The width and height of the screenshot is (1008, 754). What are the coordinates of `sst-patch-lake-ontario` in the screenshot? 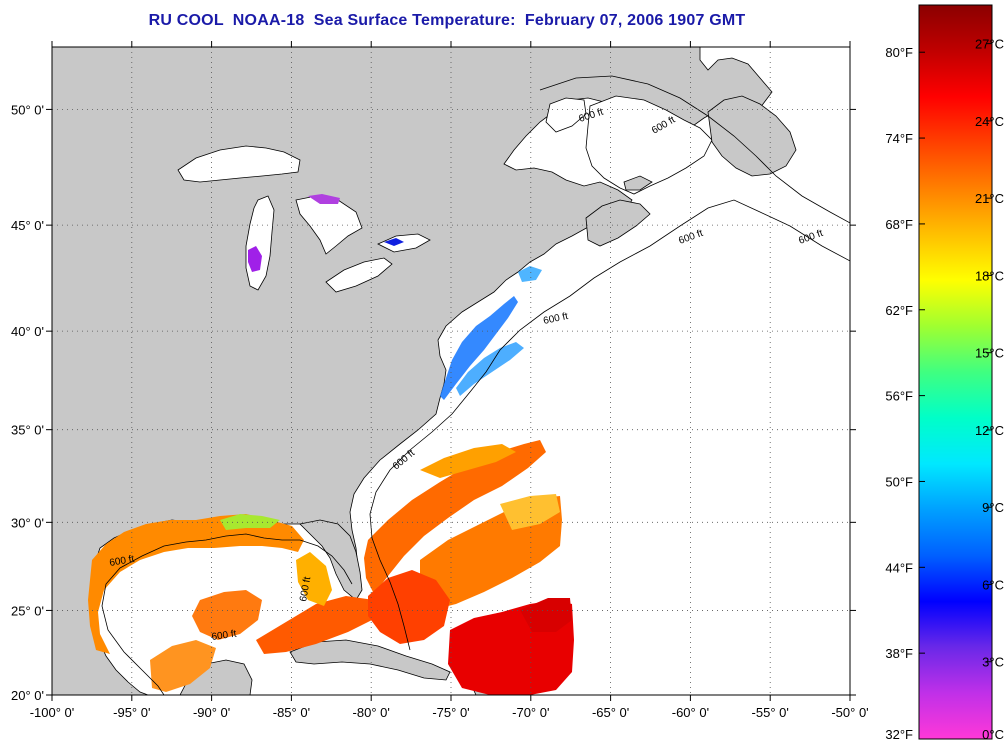 It's located at (394, 242).